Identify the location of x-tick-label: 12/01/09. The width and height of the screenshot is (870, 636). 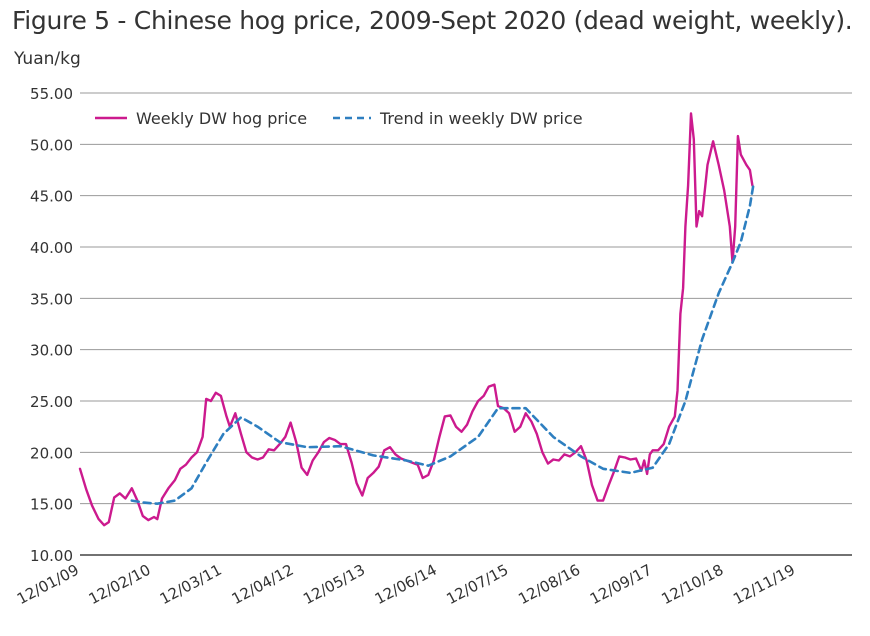
(48, 585).